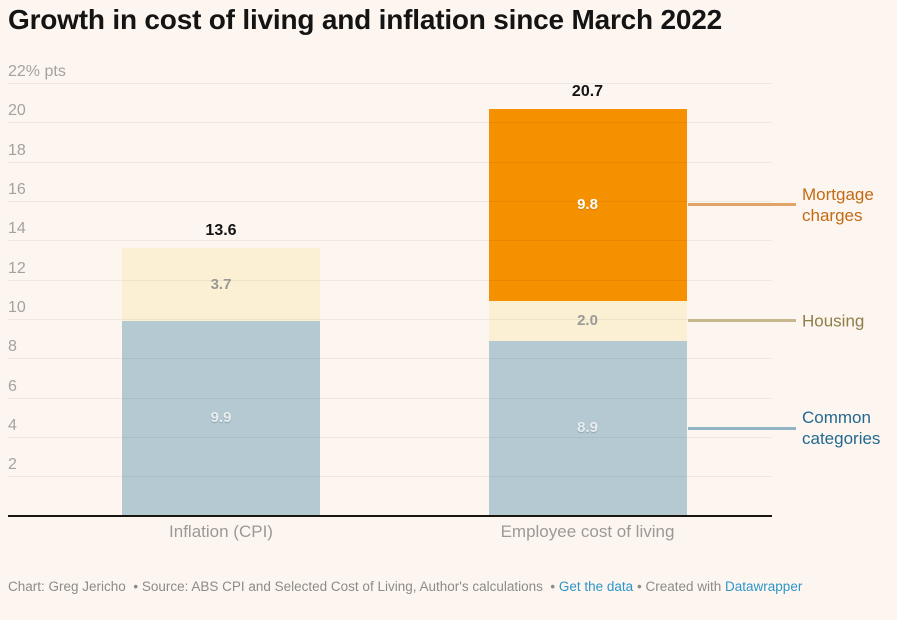 This screenshot has height=620, width=897. I want to click on legend-label-common-categories: Common categories, so click(841, 428).